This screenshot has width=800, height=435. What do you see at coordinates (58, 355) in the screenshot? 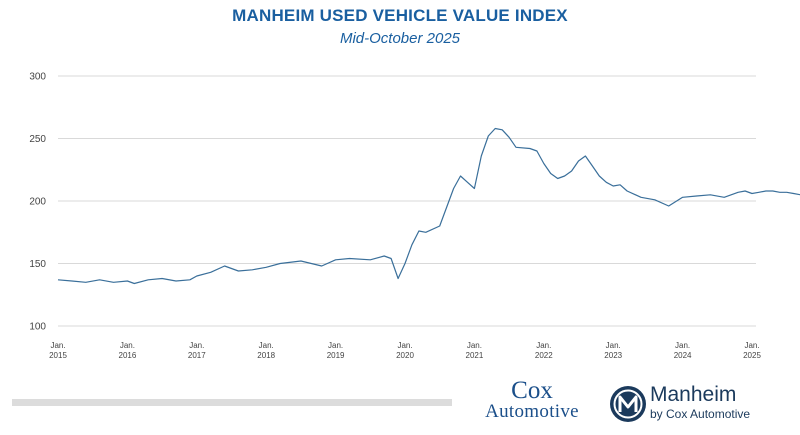
I see `x-tick-label-year: 2015` at bounding box center [58, 355].